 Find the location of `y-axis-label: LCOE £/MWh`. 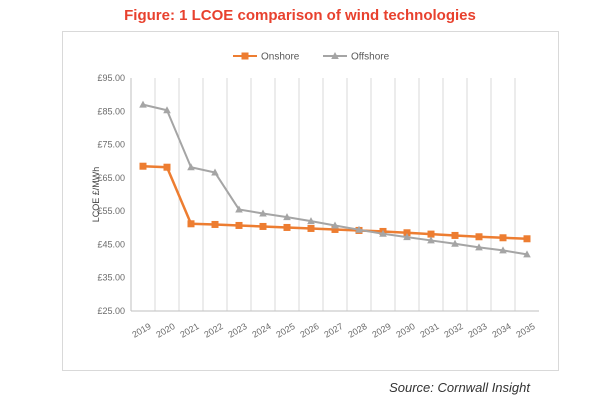

y-axis-label: LCOE £/MWh is located at coordinates (96, 195).